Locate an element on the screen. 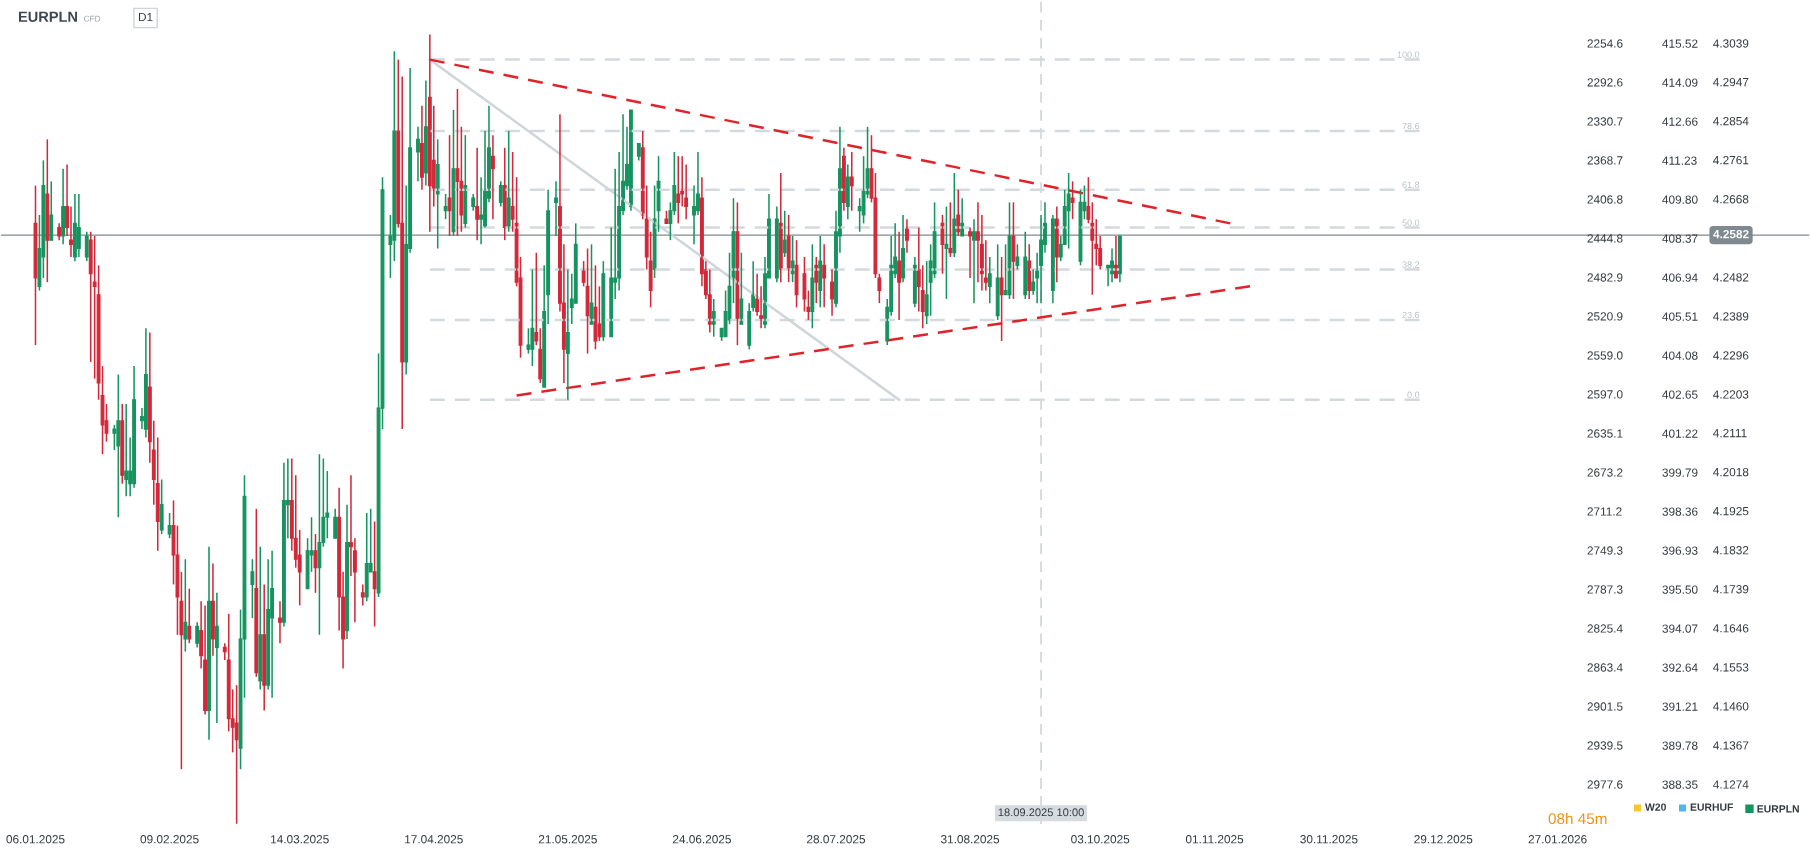  y-tick-label: 4.1460 is located at coordinates (1731, 706).